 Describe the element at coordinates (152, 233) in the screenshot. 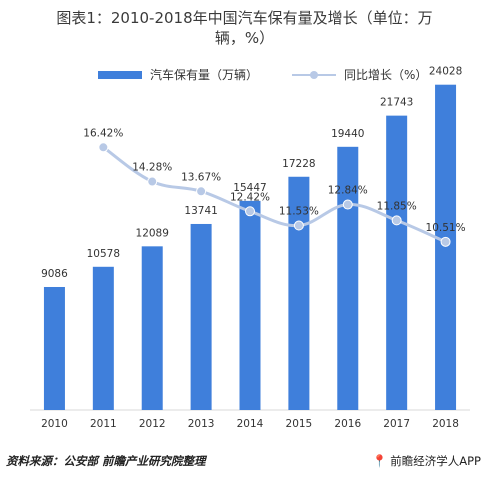

I see `bar-value-label-2012: 12089` at that location.